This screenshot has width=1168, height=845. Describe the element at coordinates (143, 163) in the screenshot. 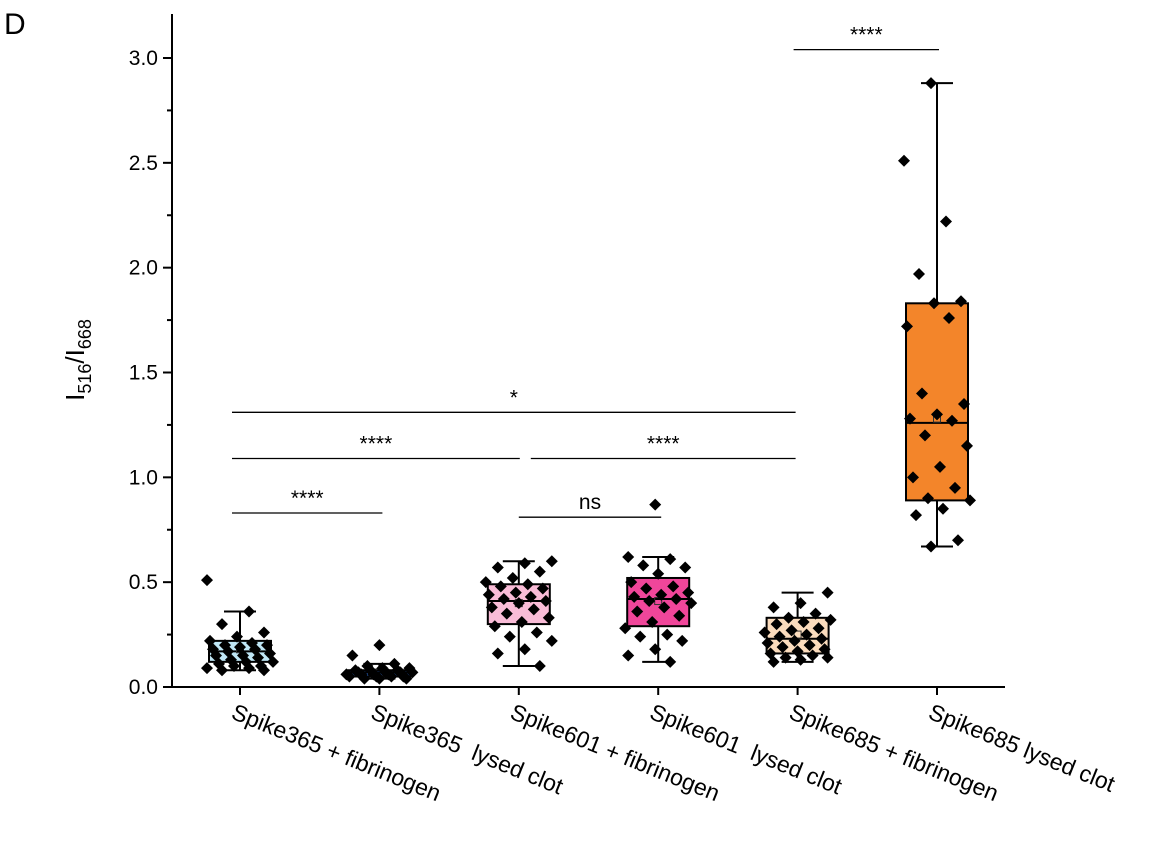

I see `y-tick-label: 2.5` at that location.